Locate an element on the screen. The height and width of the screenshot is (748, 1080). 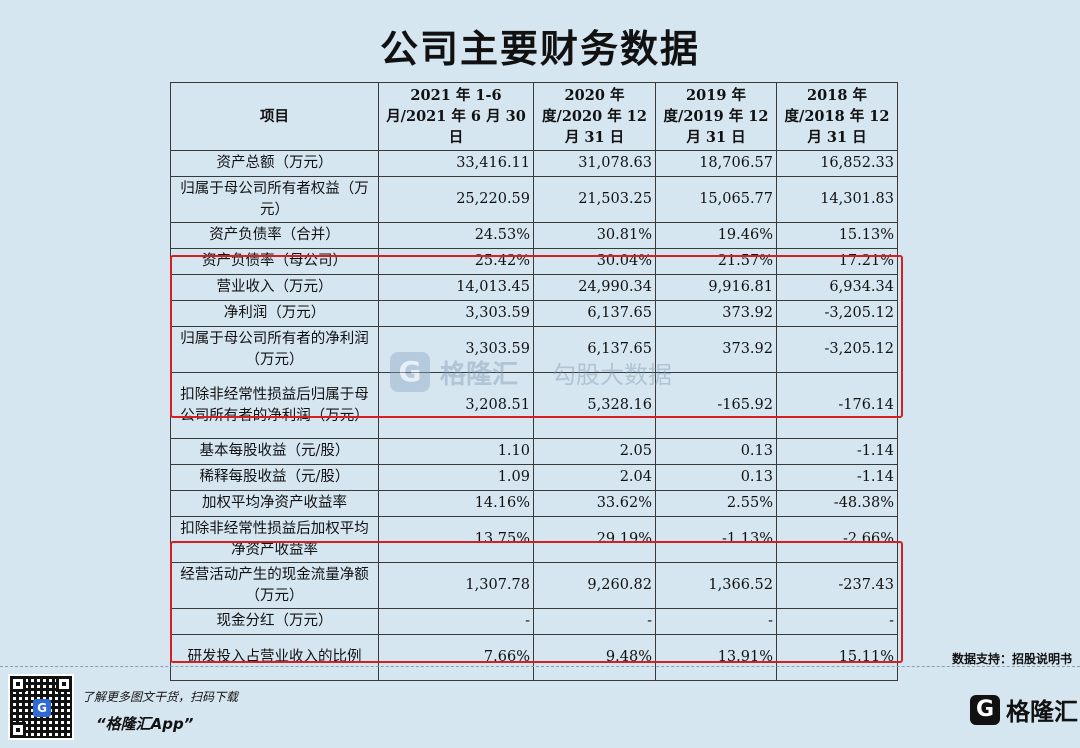
table-row: 现金分红（万元） - - - - is located at coordinates (534, 621).